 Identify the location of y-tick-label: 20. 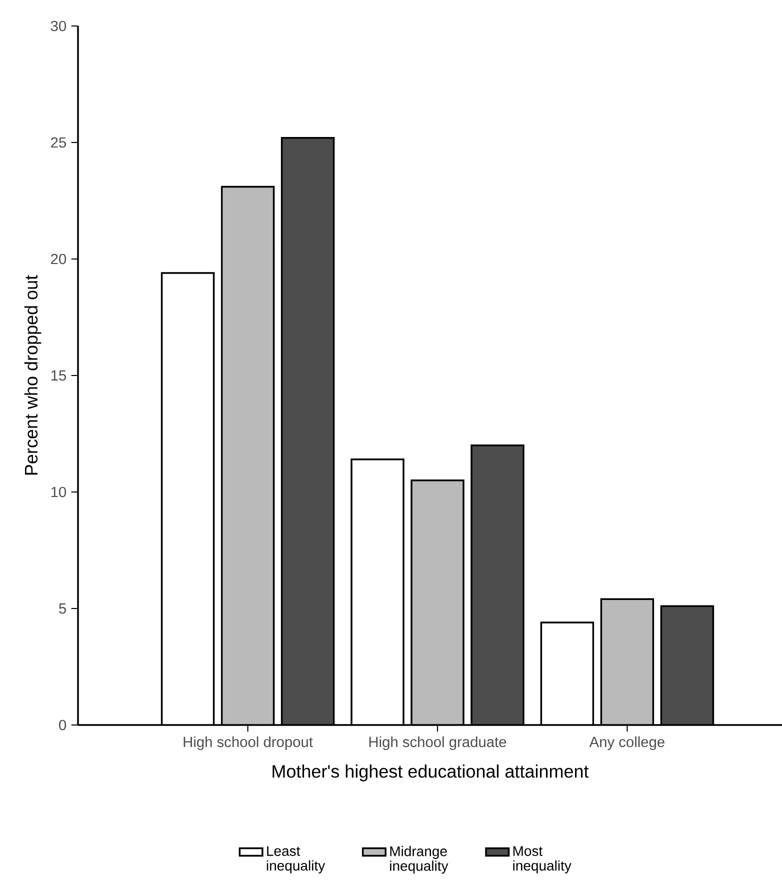
(58, 259).